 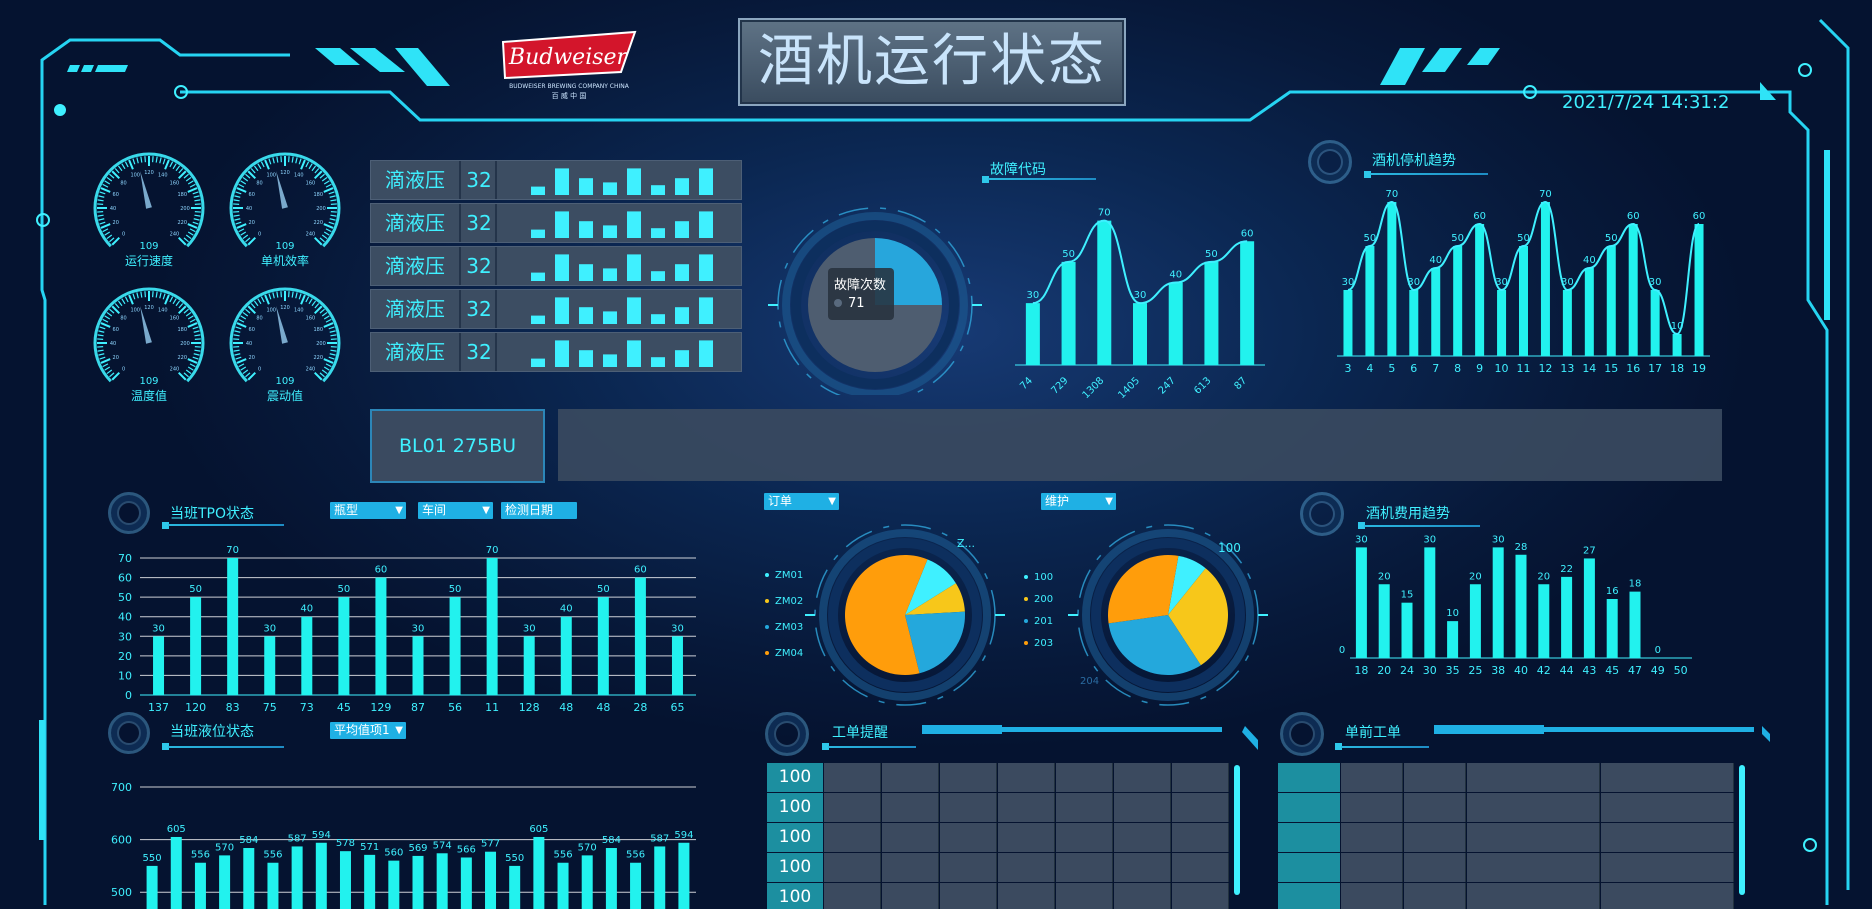 What do you see at coordinates (368, 730) in the screenshot?
I see `average-select: 平均值项1 ▼` at bounding box center [368, 730].